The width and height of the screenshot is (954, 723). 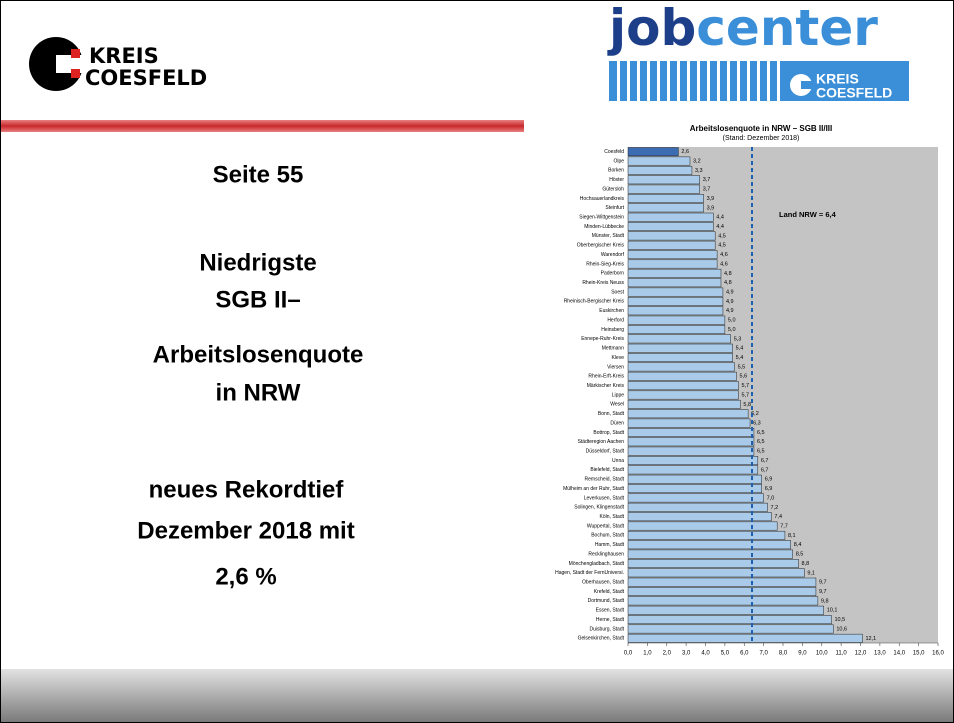 I want to click on logo-kreis: KREIS COESFELD, so click(x=118, y=64).